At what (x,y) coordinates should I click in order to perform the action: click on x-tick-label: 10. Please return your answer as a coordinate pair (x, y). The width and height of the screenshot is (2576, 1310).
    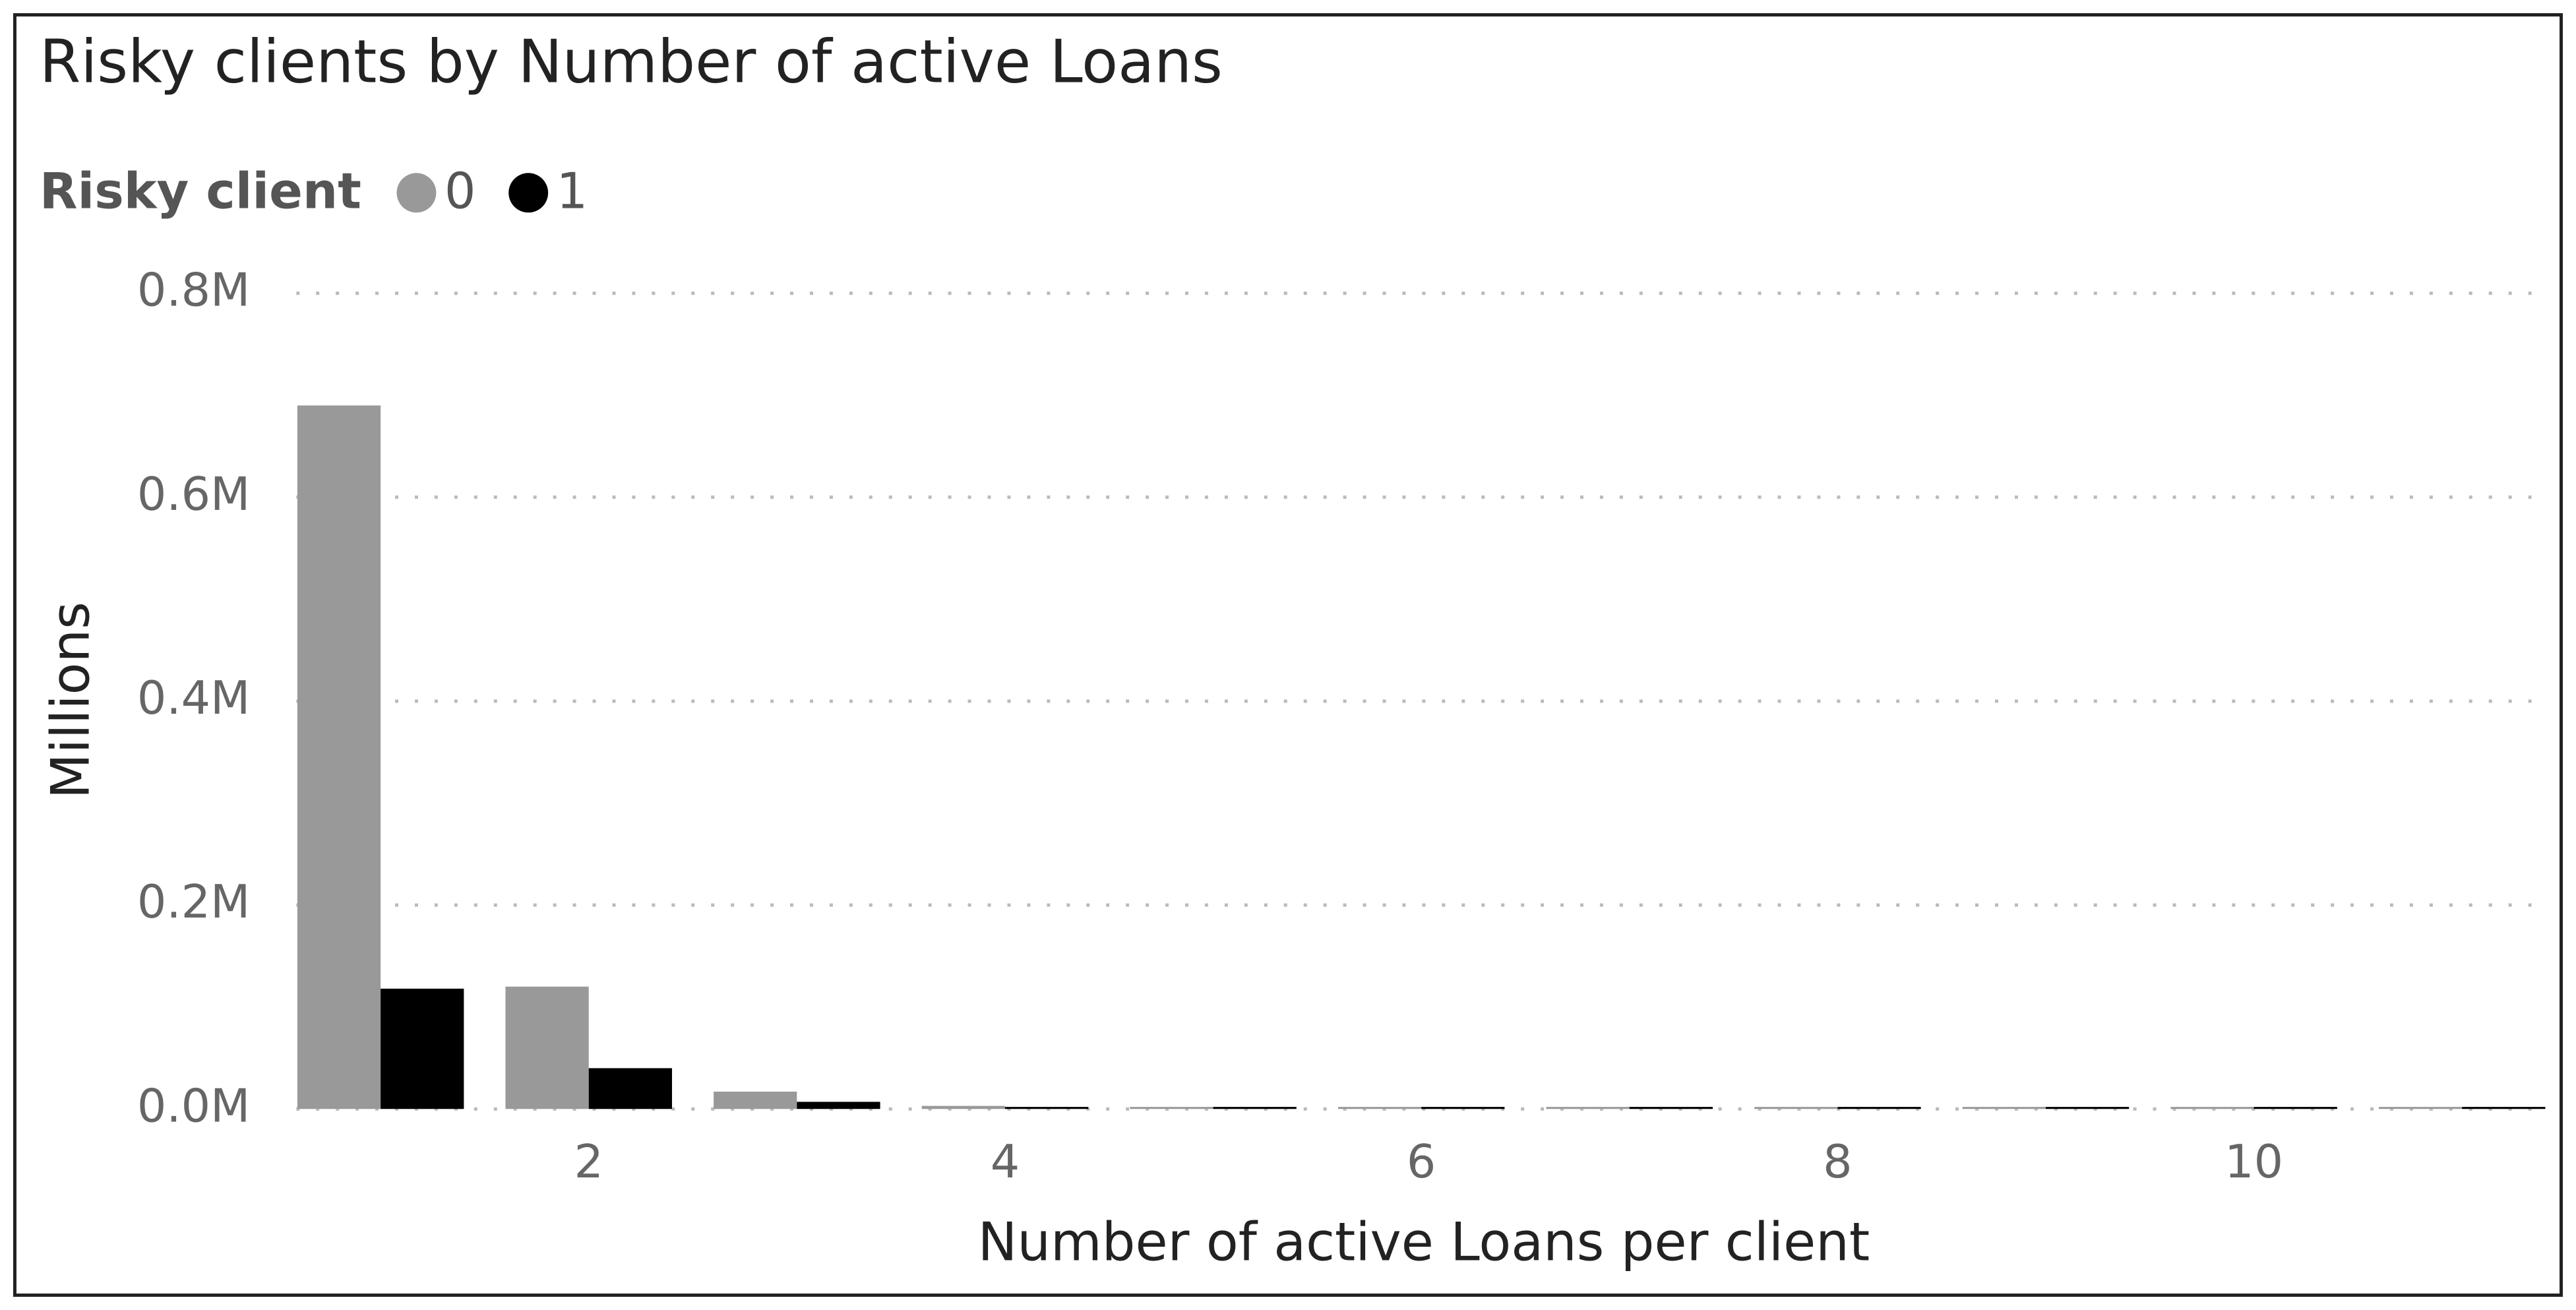
    Looking at the image, I should click on (2253, 1162).